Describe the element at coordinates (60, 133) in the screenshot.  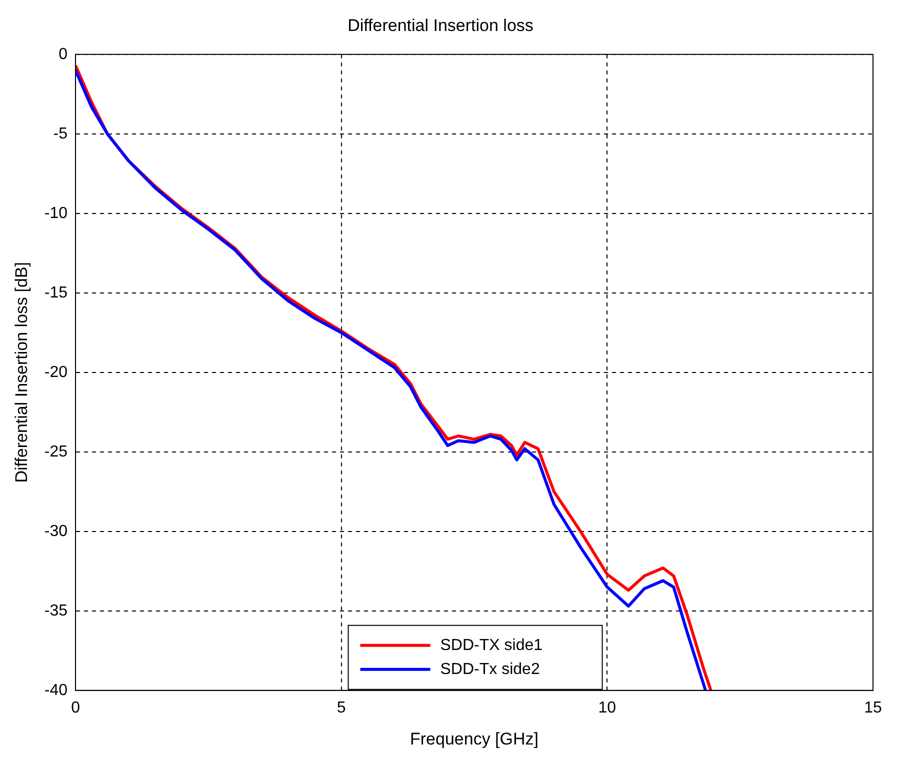
I see `y-tick-label: -5` at that location.